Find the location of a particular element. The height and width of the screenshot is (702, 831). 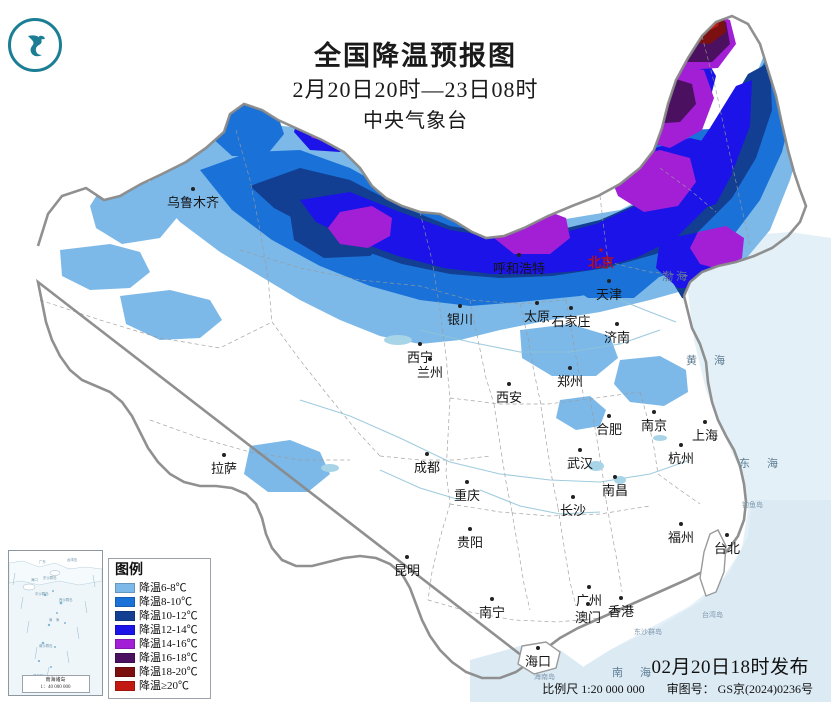

legend-row: 降温12-14℃ is located at coordinates (160, 629).